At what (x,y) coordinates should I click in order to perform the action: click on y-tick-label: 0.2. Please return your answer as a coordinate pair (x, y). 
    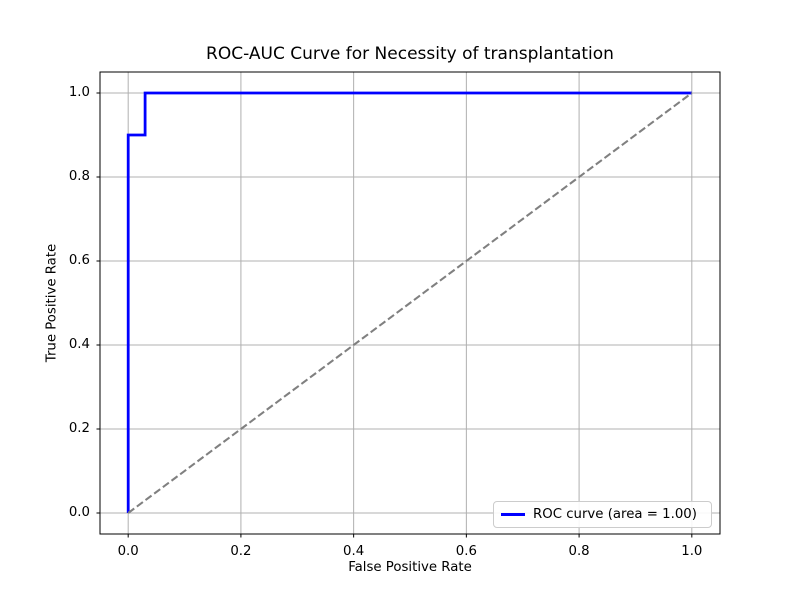
    Looking at the image, I should click on (79, 428).